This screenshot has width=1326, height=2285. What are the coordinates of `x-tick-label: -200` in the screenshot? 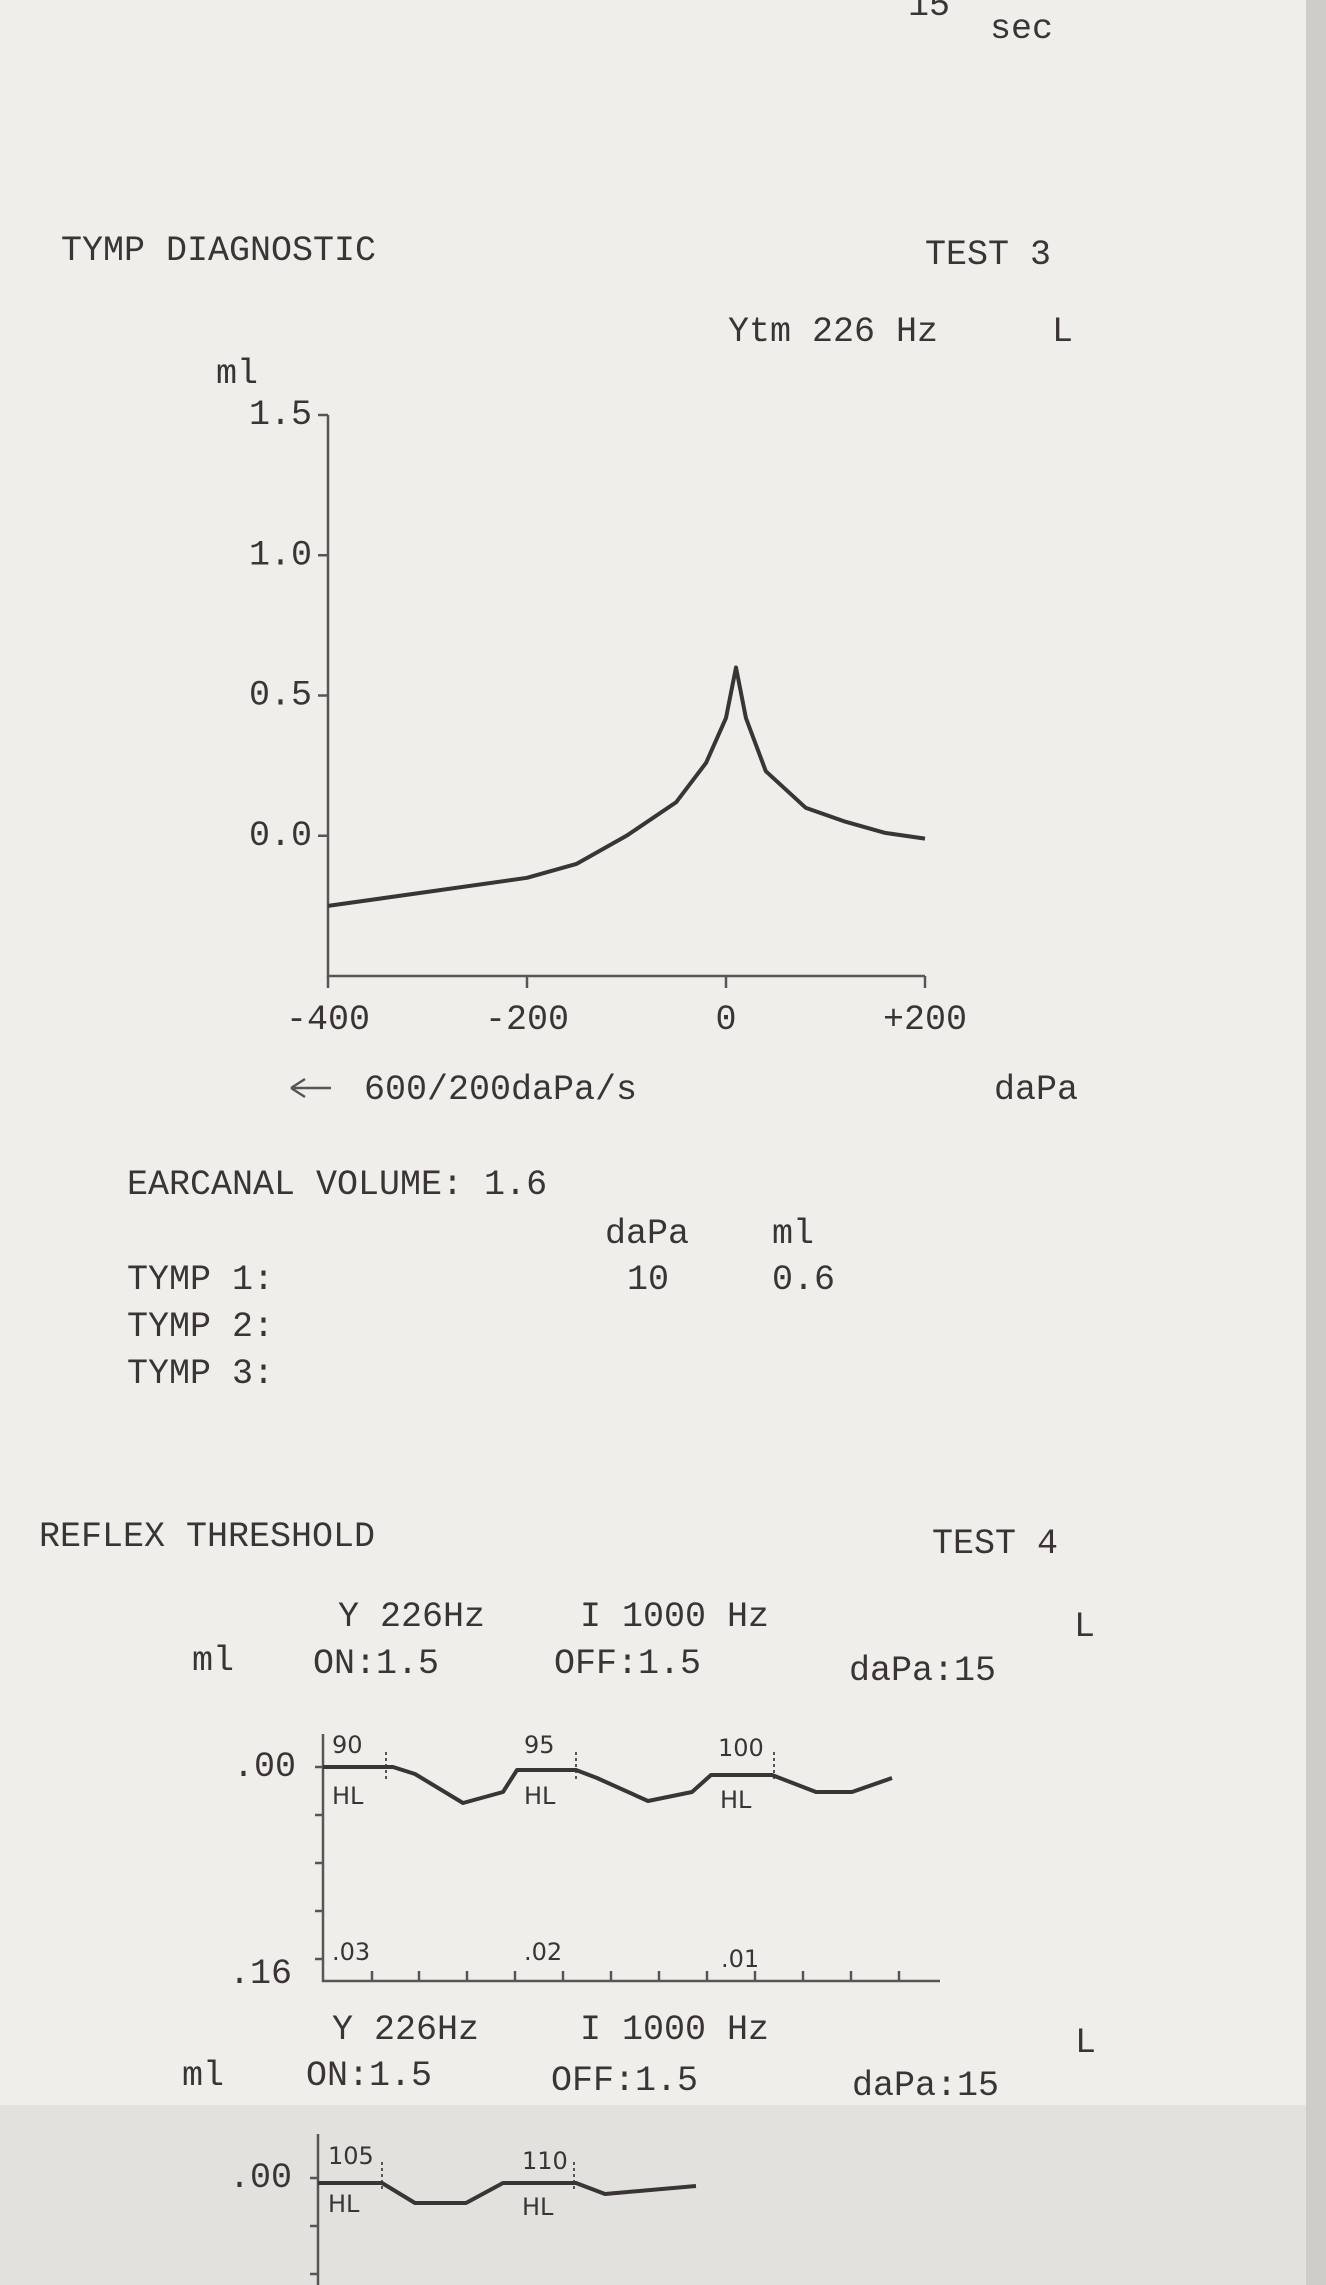 It's located at (527, 1020).